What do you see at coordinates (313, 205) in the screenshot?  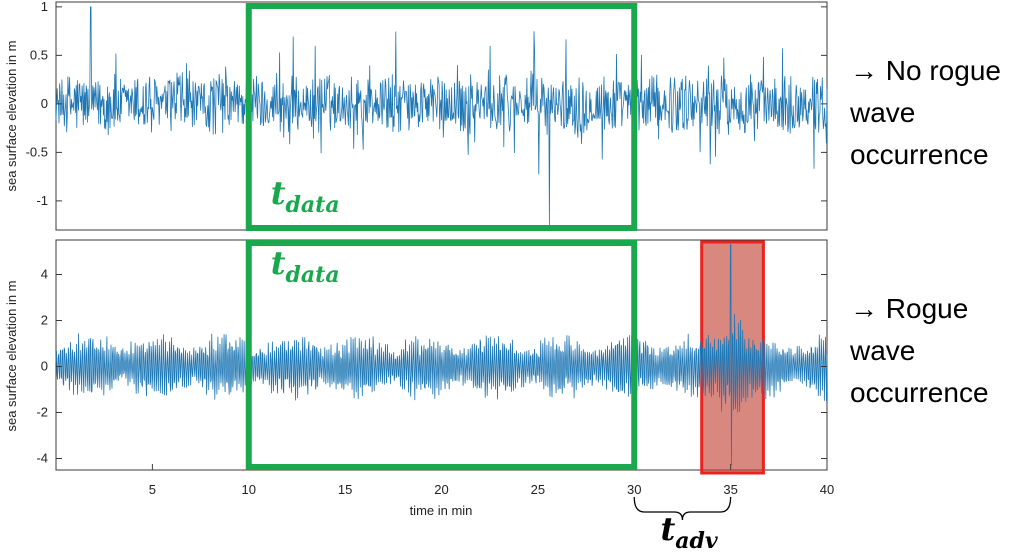 I see `top-t-data-sub: data` at bounding box center [313, 205].